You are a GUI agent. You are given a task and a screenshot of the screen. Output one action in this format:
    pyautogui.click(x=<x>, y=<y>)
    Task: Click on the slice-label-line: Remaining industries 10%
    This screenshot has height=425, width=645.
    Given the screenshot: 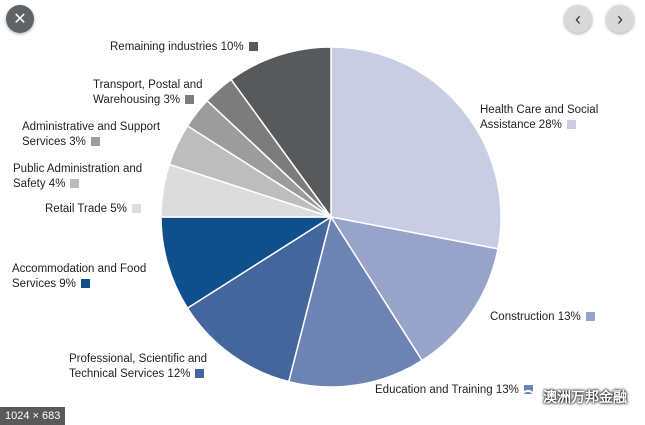 What is the action you would take?
    pyautogui.click(x=177, y=47)
    